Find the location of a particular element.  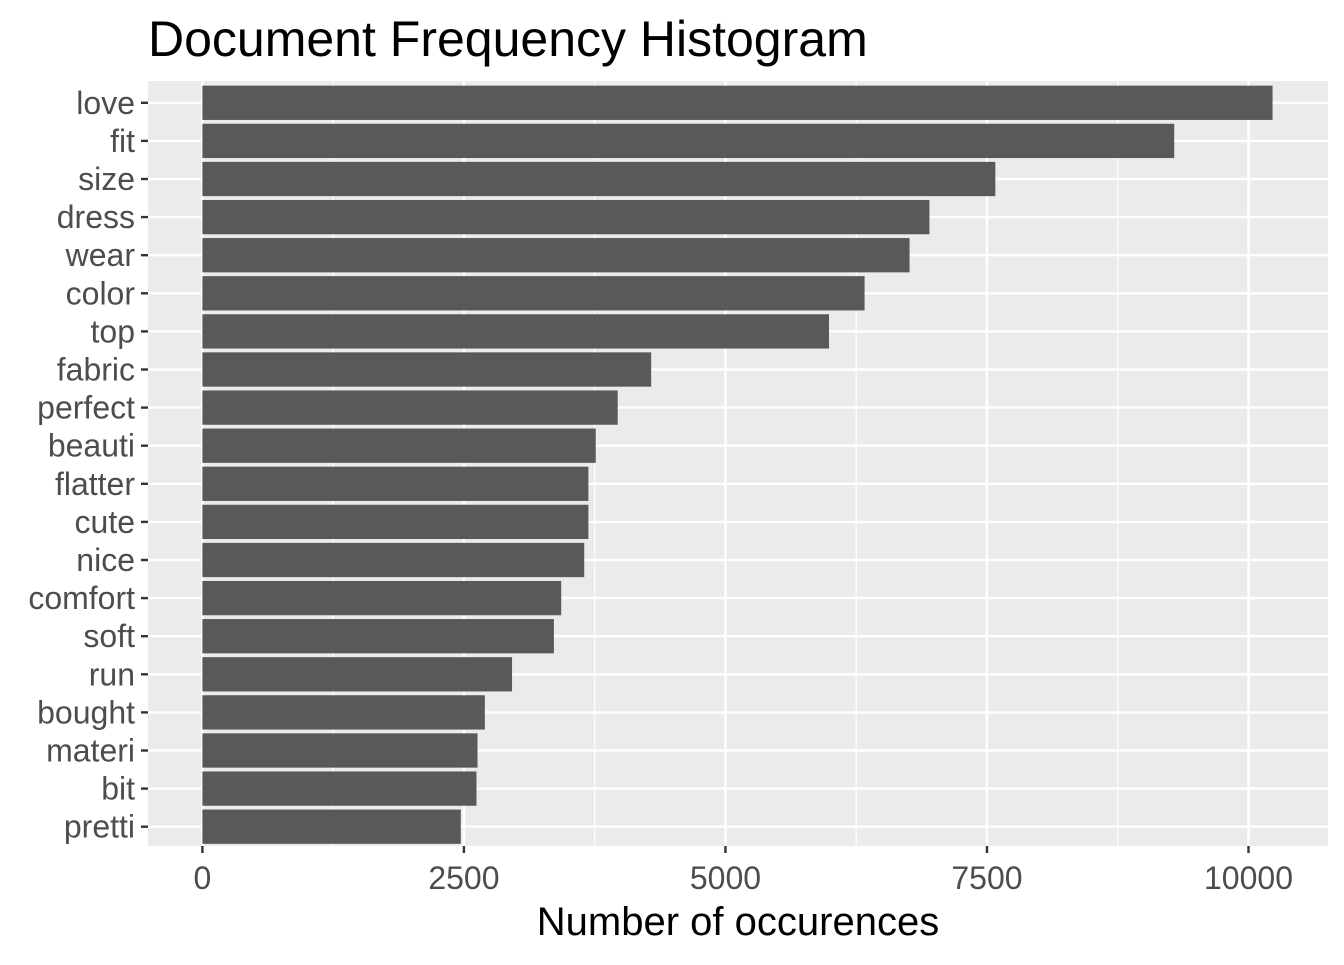

bar-top is located at coordinates (516, 331).